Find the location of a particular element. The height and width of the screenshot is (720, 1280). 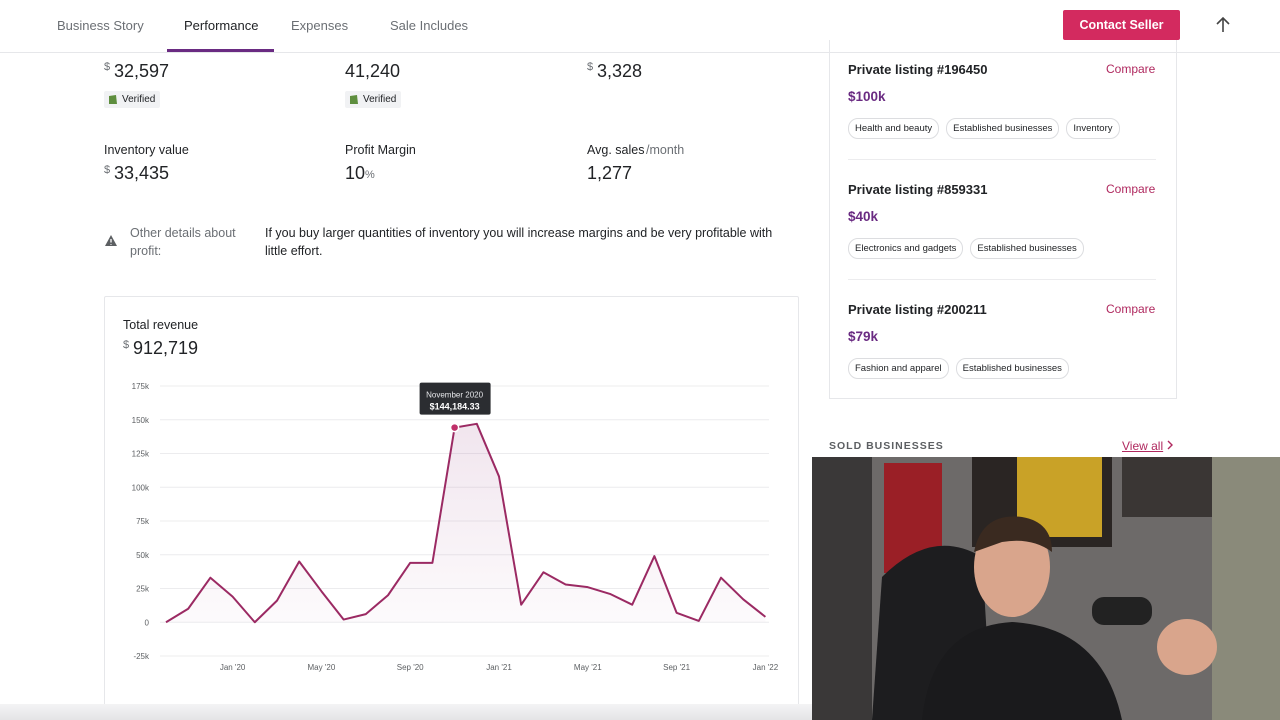

listing-price: $79k is located at coordinates (863, 336).